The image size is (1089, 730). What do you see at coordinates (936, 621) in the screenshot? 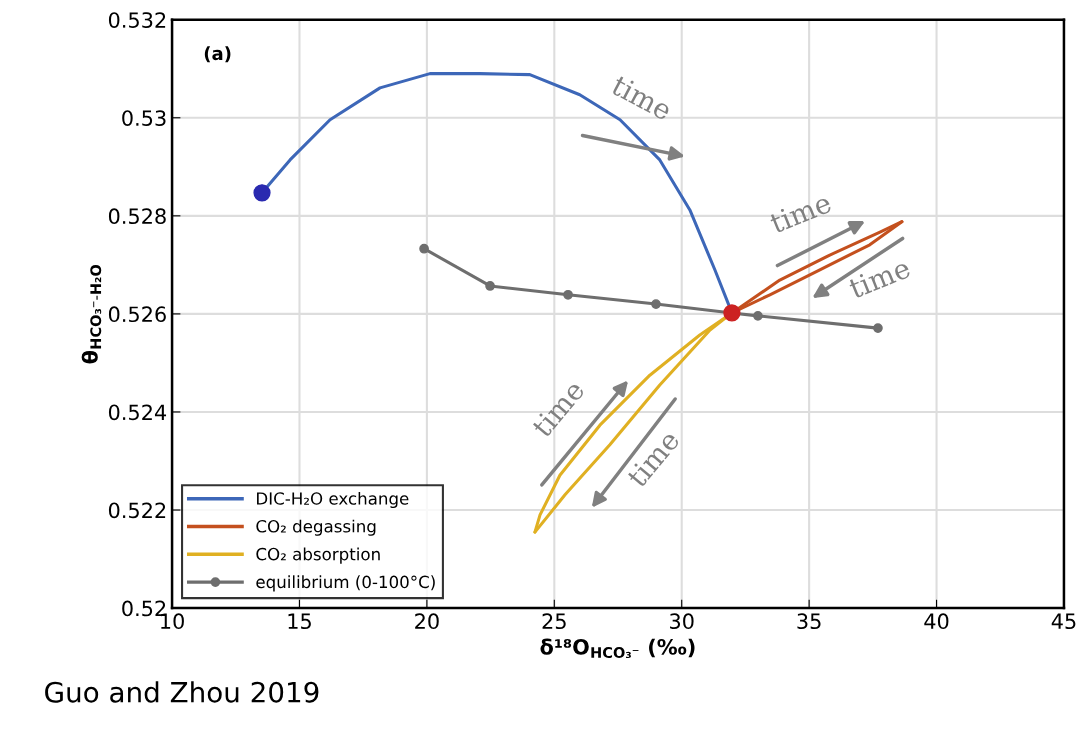
I see `x-tick-label: 40` at bounding box center [936, 621].